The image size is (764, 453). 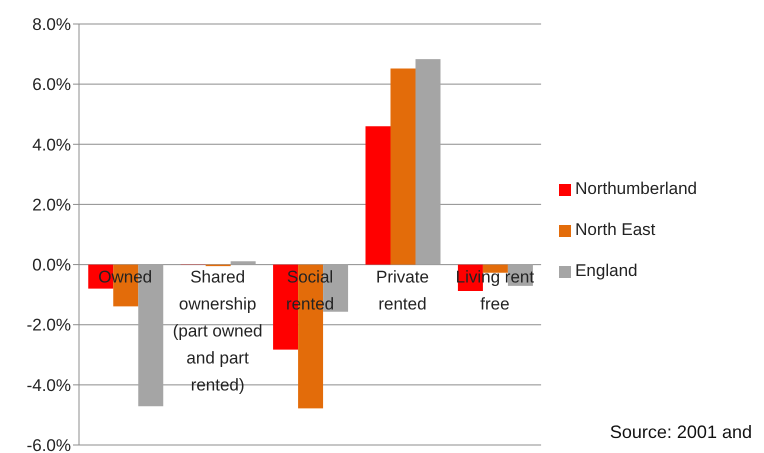 What do you see at coordinates (51, 204) in the screenshot?
I see `y-tick-label: 2.0%` at bounding box center [51, 204].